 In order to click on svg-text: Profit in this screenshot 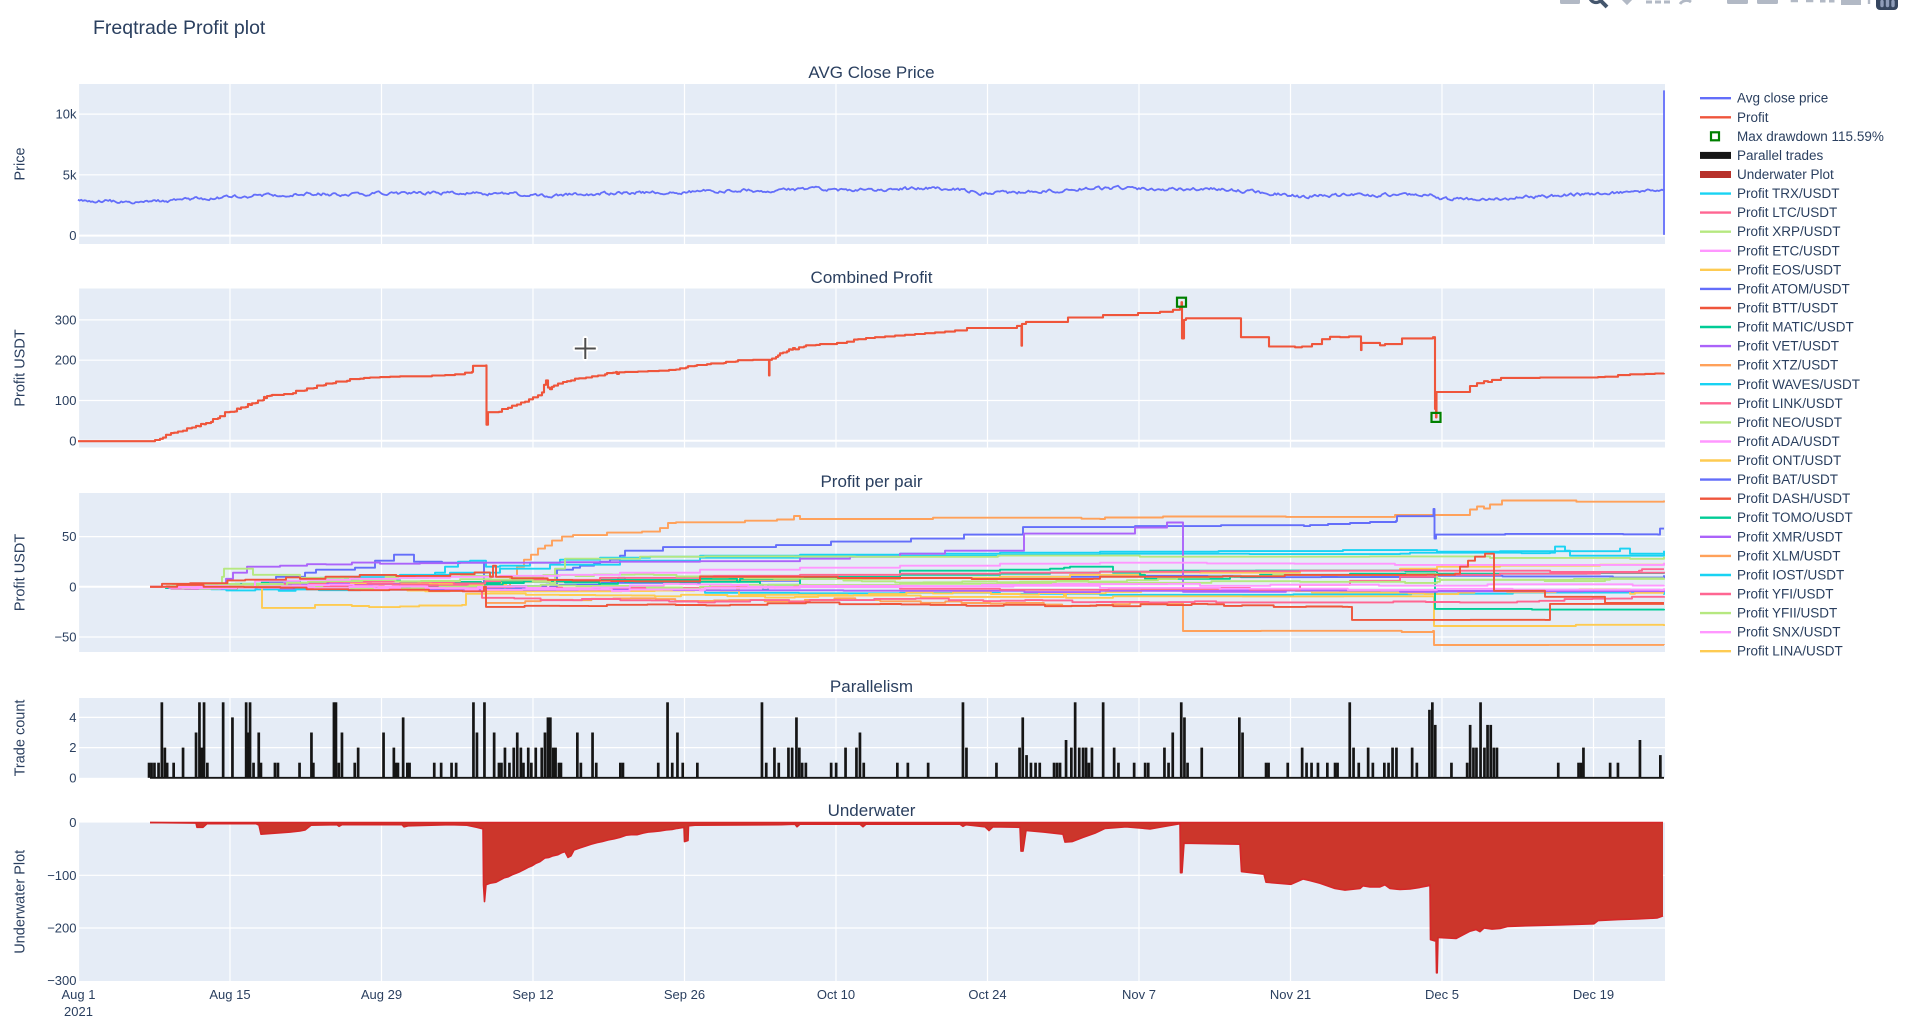, I will do `click(1753, 117)`.